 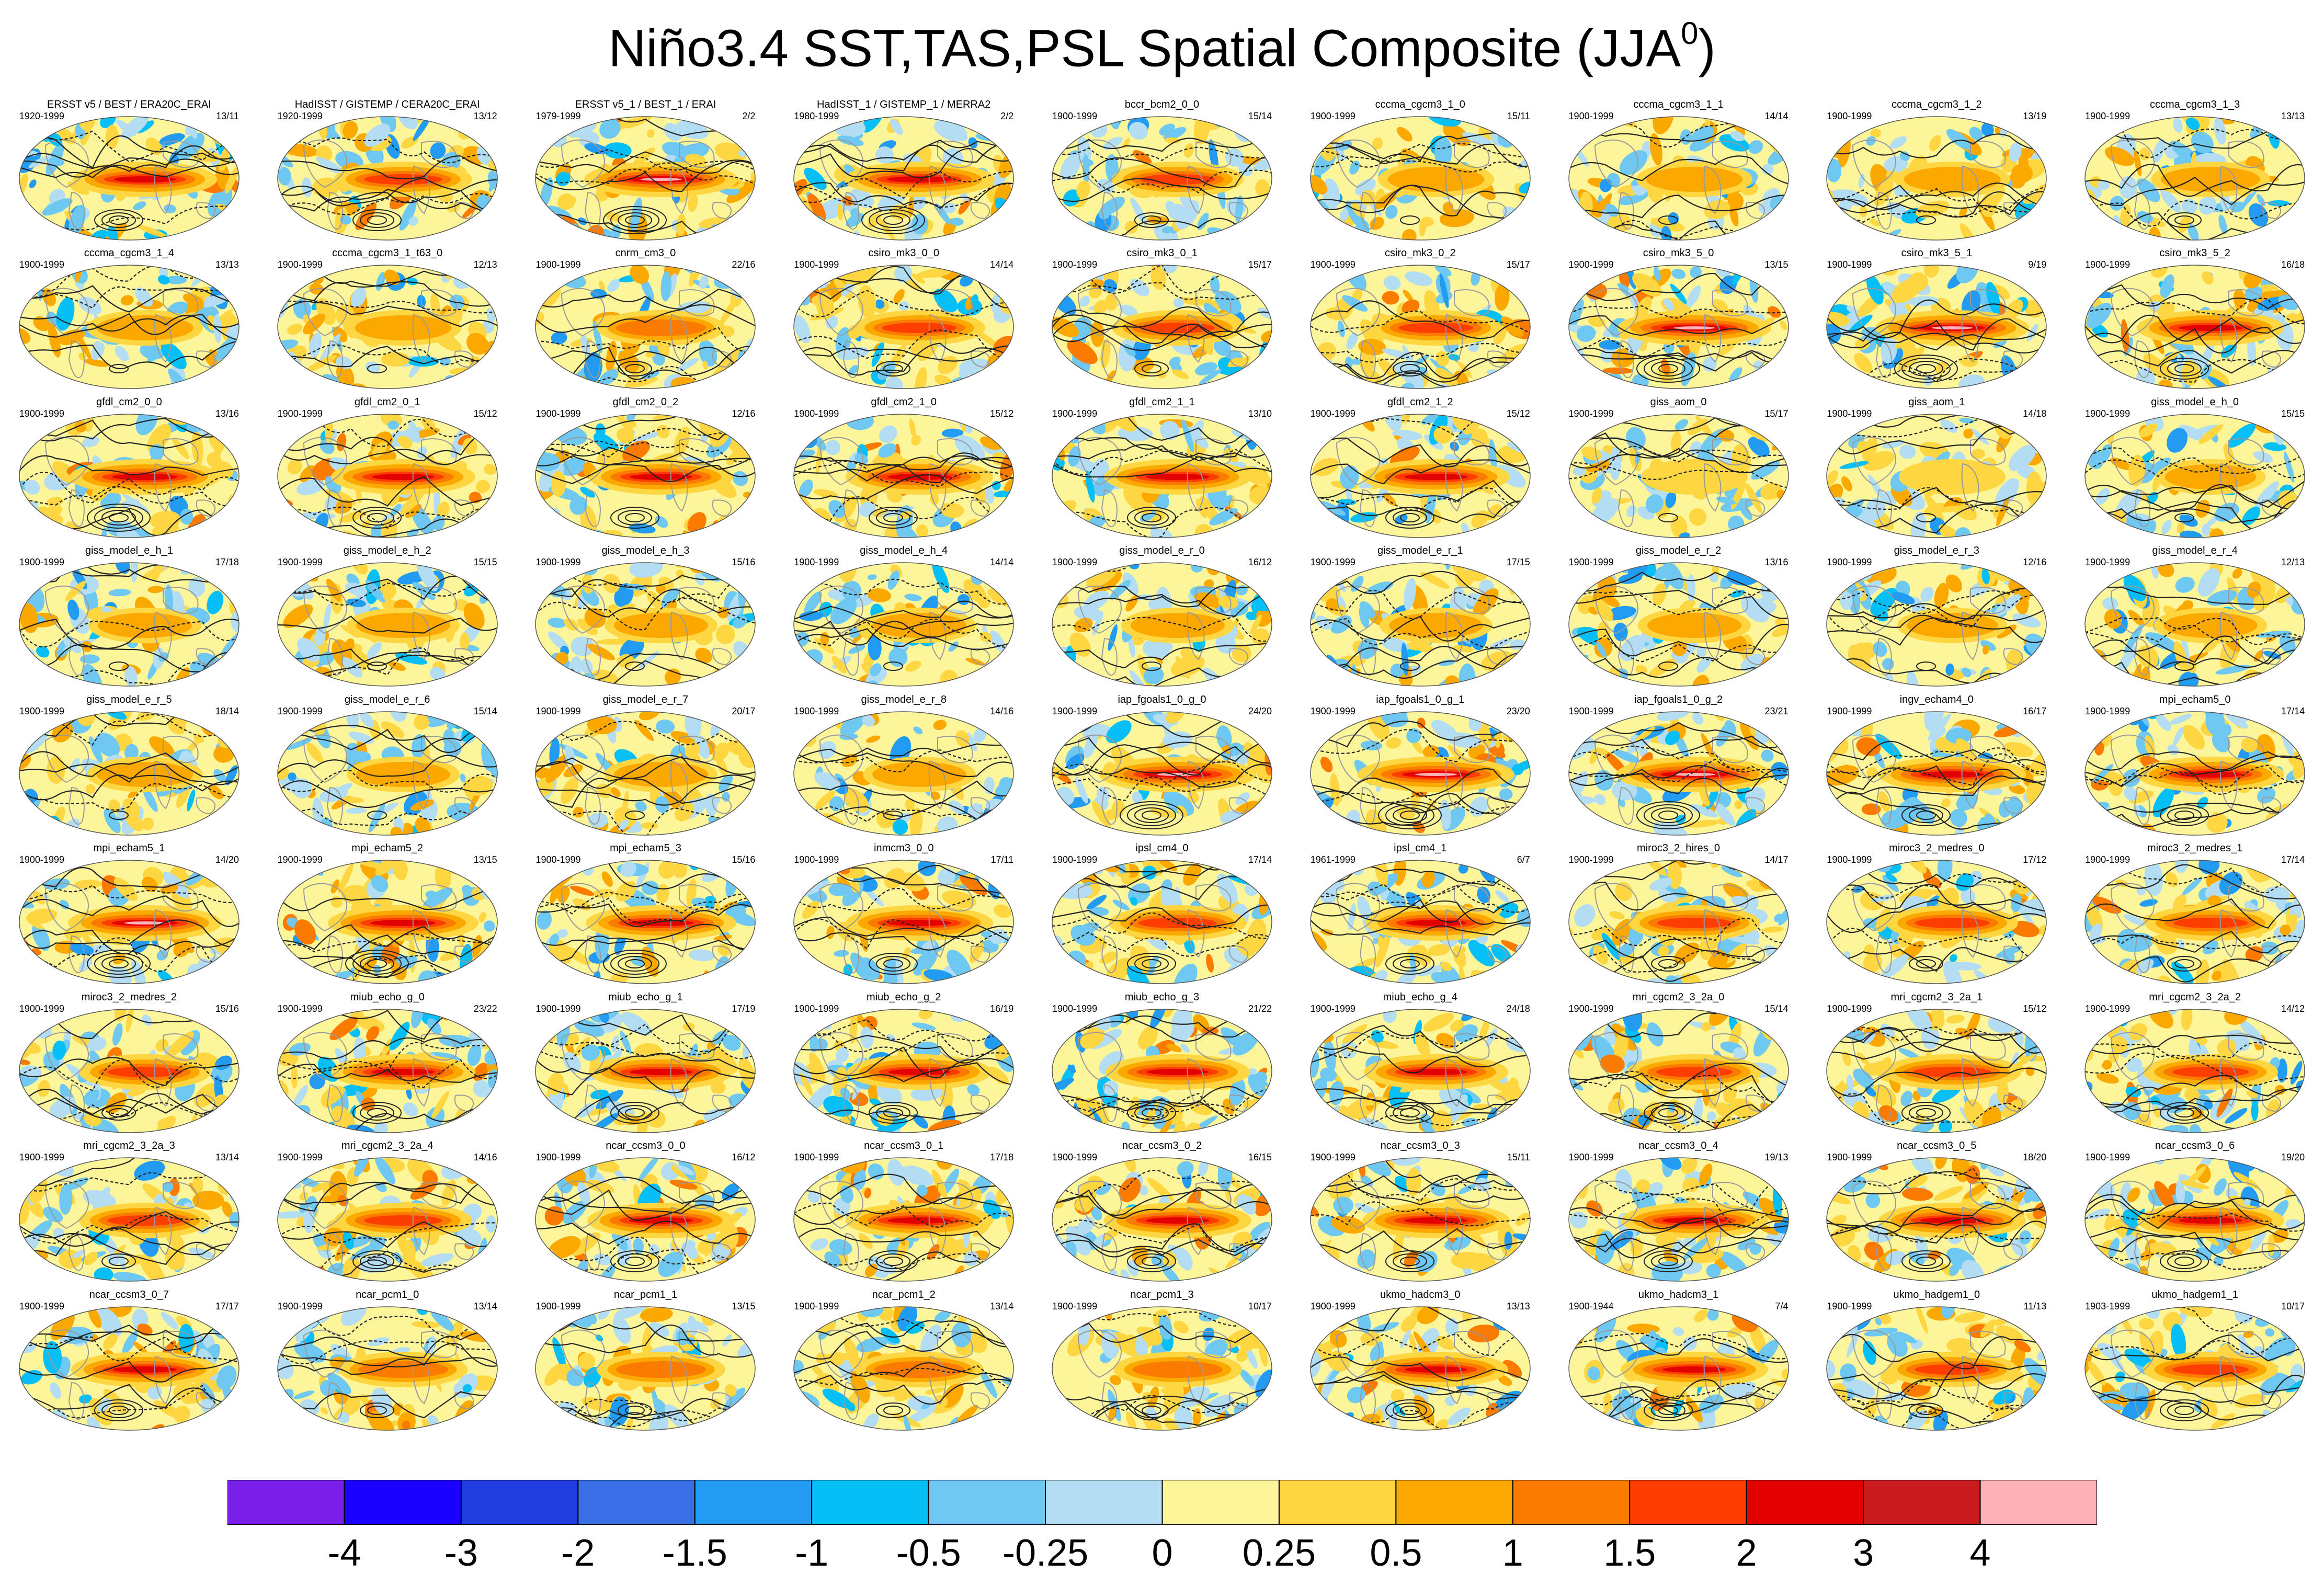 What do you see at coordinates (1936, 616) in the screenshot?
I see `map-panel: giss_model_e_r_3 1900-1999 12/16` at bounding box center [1936, 616].